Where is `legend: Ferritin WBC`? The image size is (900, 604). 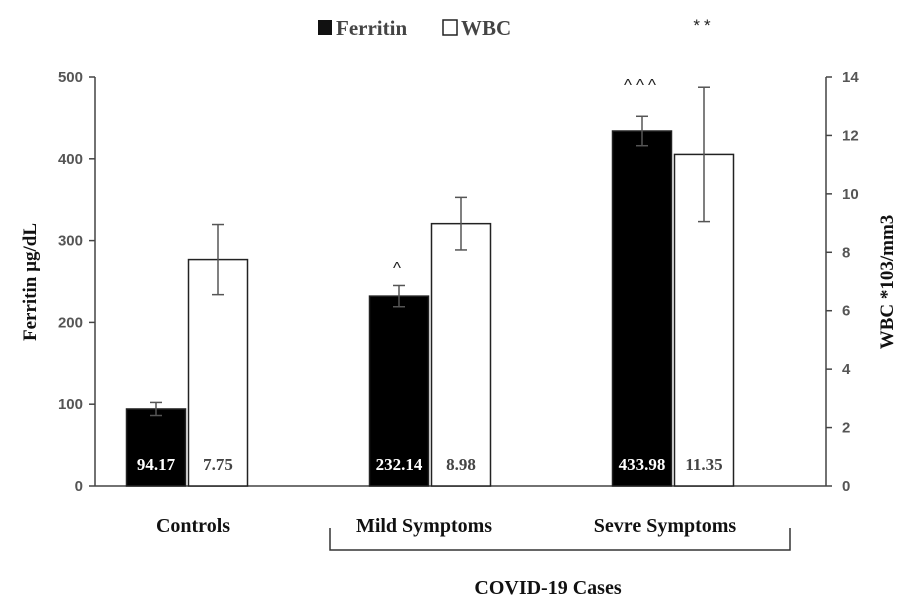
legend: Ferritin WBC is located at coordinates (414, 28).